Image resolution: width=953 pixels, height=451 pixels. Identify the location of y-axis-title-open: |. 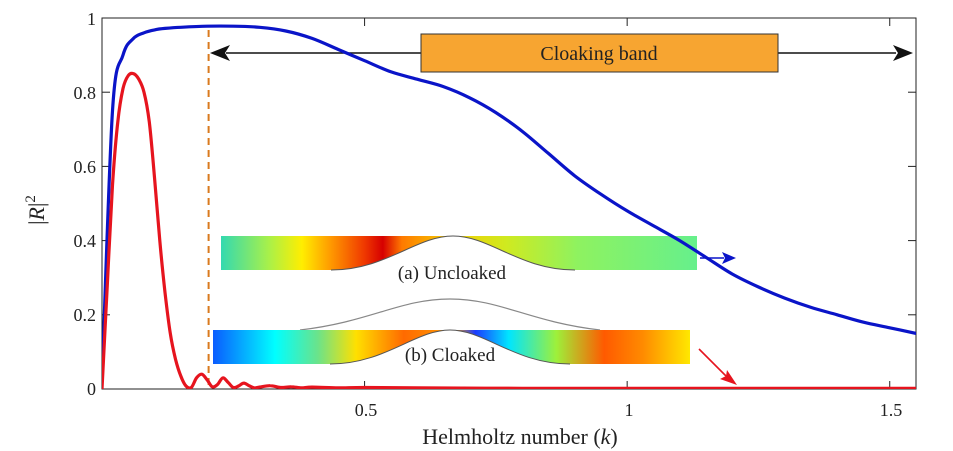
(36, 222).